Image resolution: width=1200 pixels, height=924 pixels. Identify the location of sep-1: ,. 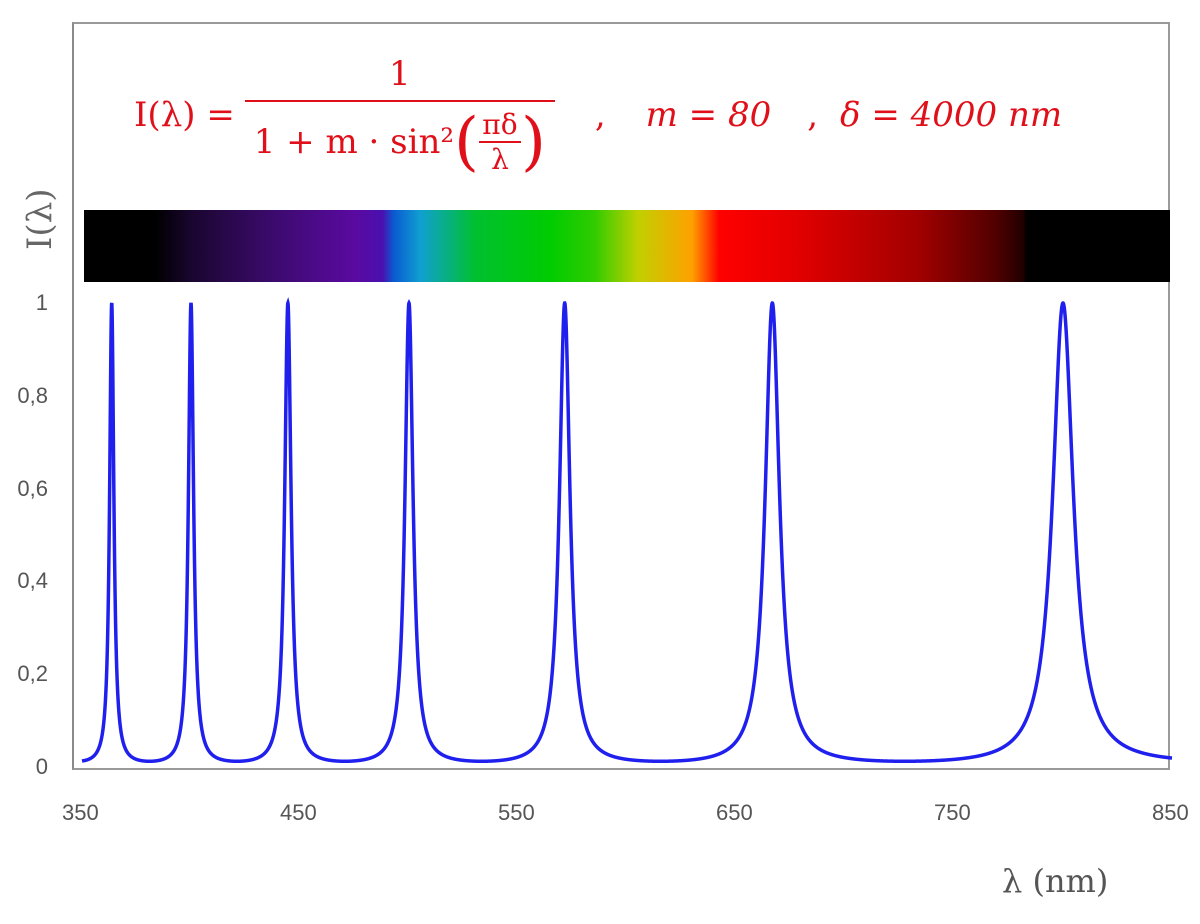
(600, 115).